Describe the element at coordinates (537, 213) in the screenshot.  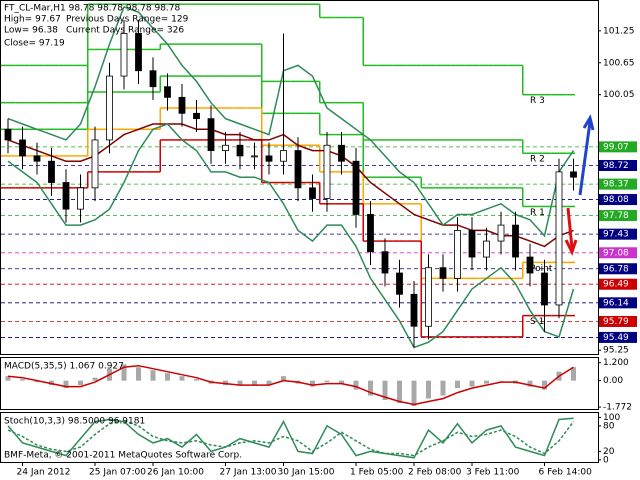
I see `pivot-label: R 1` at that location.